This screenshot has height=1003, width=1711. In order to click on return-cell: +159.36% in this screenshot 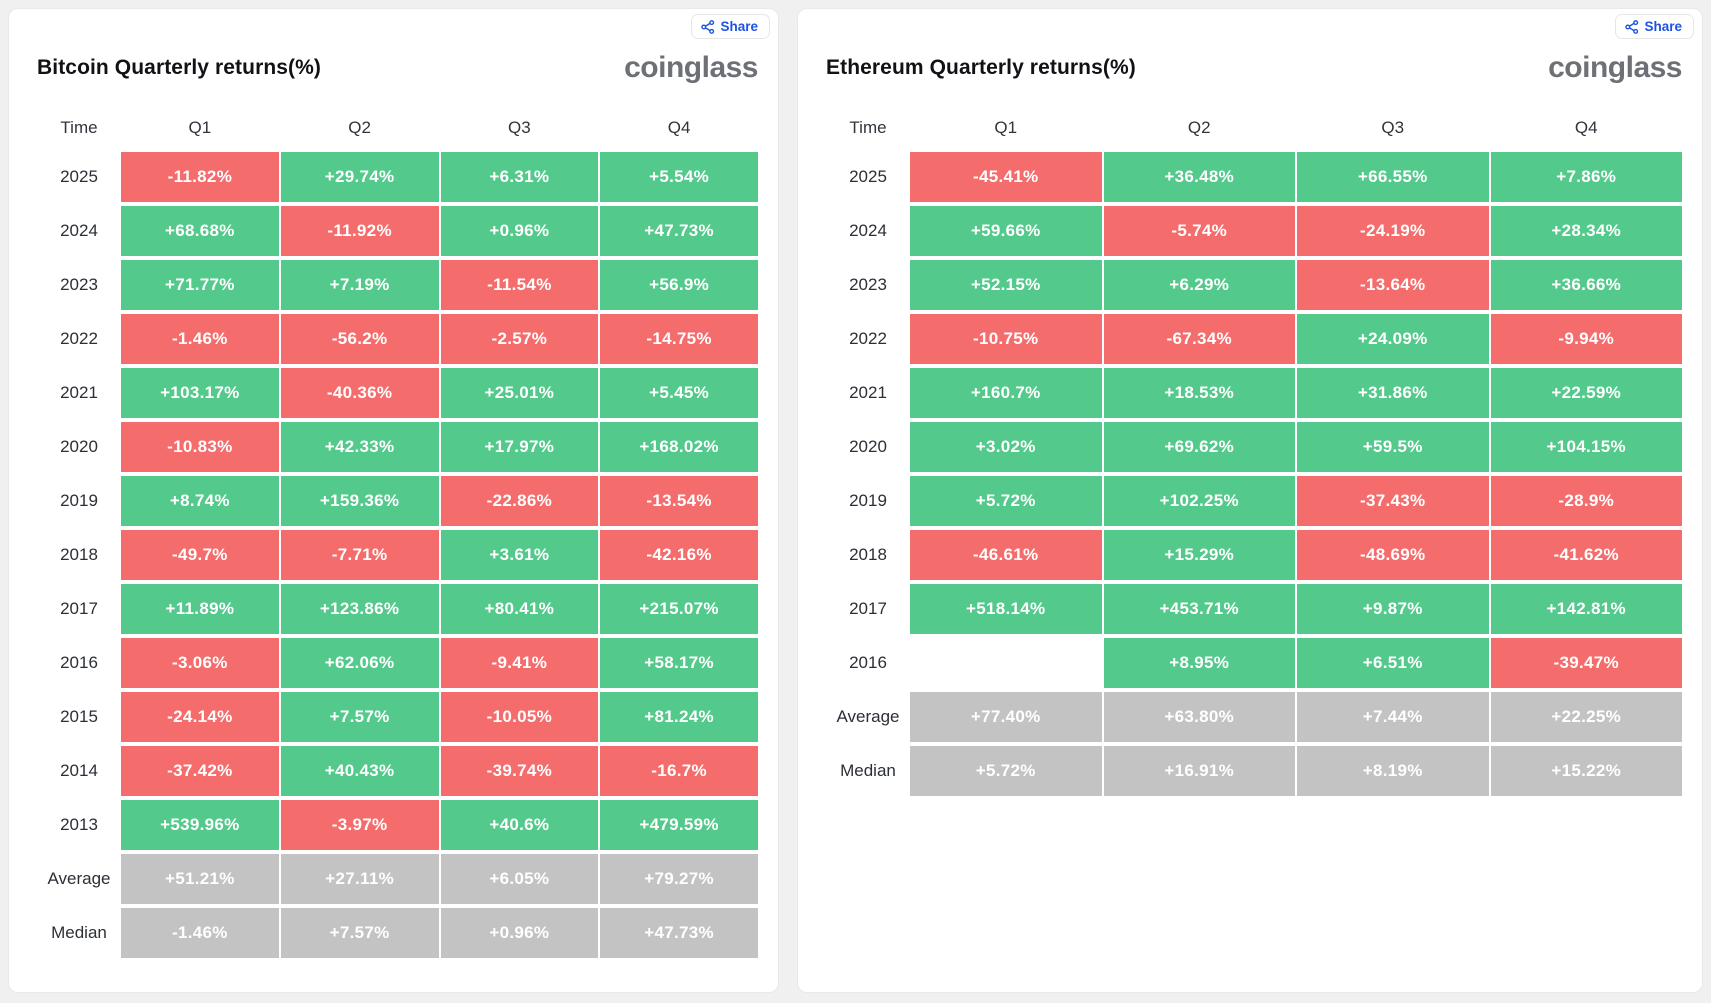, I will do `click(359, 501)`.